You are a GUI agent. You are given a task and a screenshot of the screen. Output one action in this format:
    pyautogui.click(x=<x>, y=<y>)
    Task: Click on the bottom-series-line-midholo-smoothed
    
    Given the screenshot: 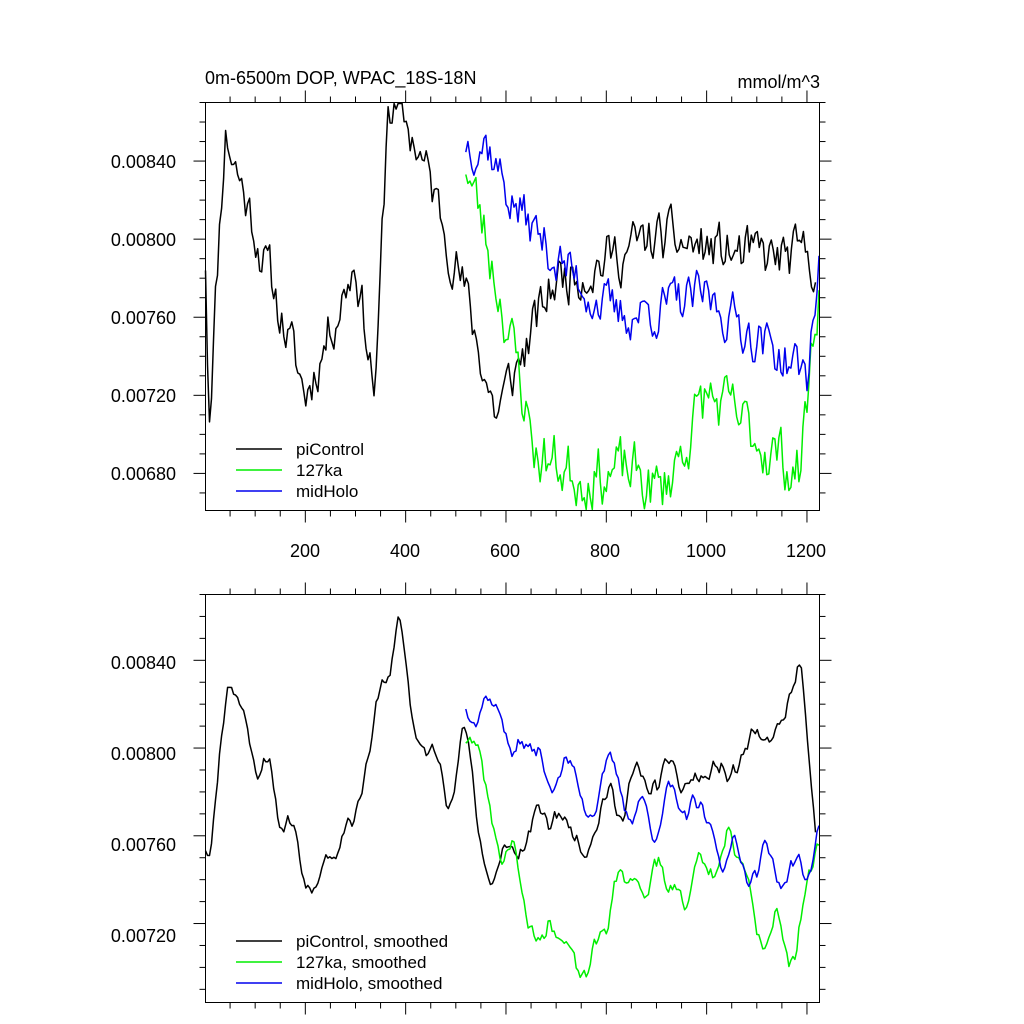 What is the action you would take?
    pyautogui.click(x=642, y=792)
    